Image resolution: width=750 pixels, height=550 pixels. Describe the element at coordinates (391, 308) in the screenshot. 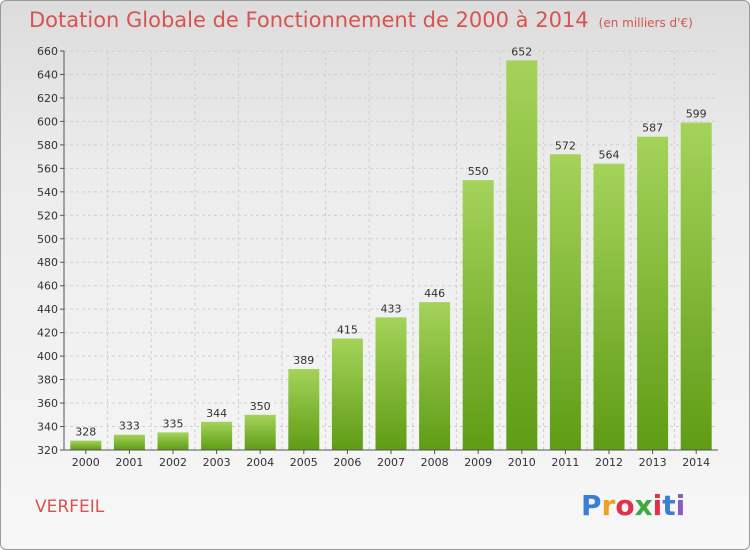

I see `data-label: 433` at that location.